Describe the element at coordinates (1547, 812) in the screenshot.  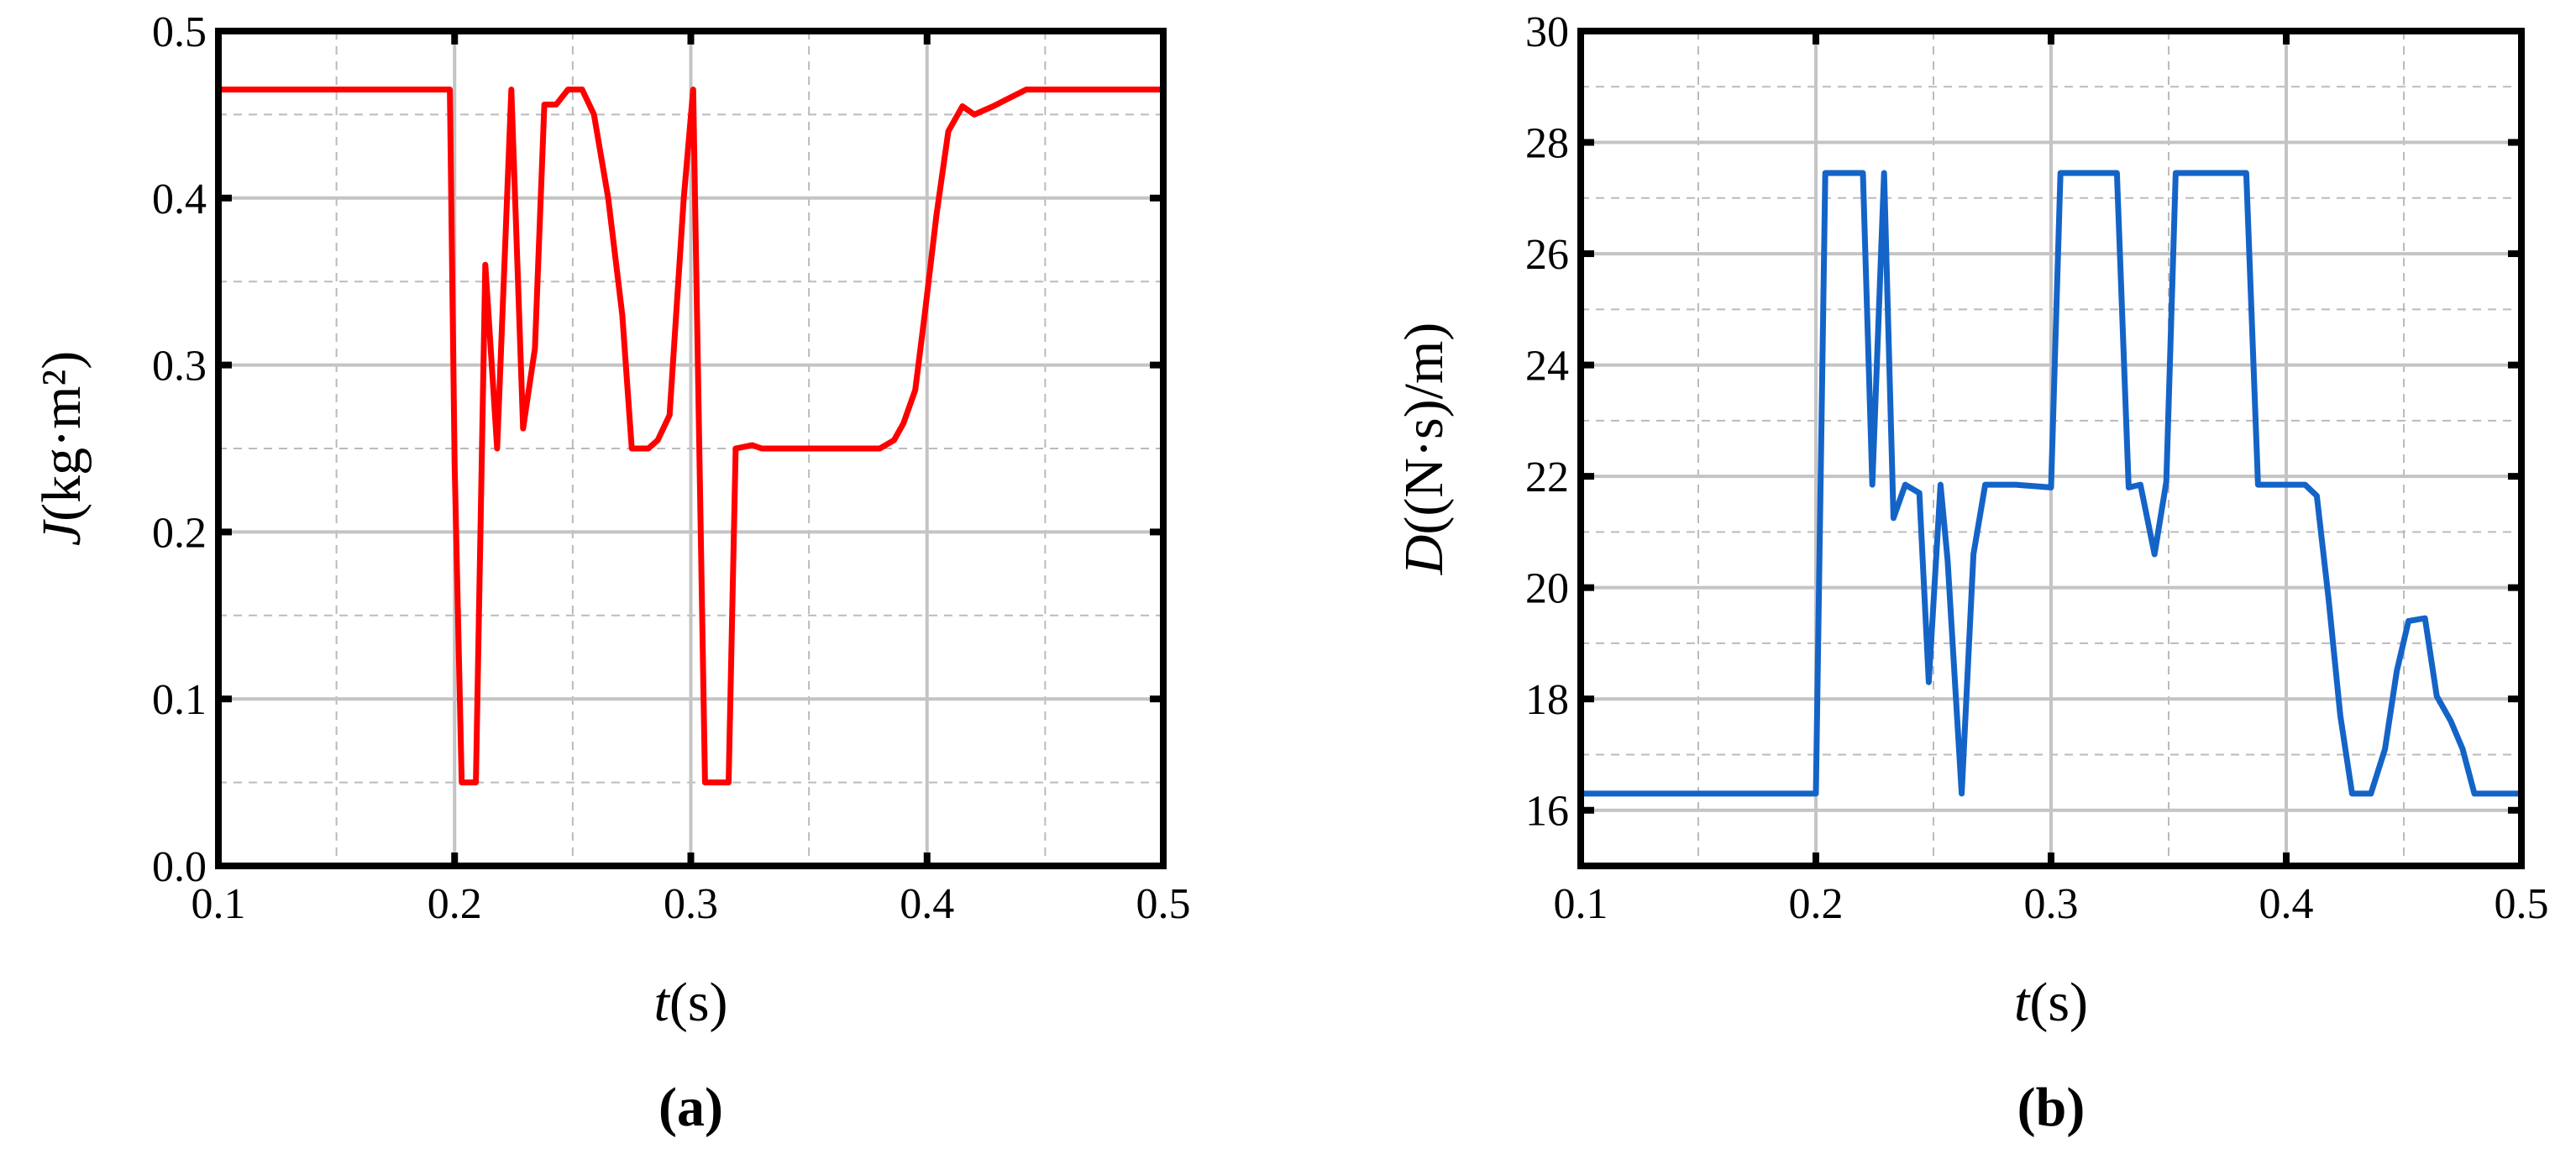
I see `y-tick-label: 16` at that location.